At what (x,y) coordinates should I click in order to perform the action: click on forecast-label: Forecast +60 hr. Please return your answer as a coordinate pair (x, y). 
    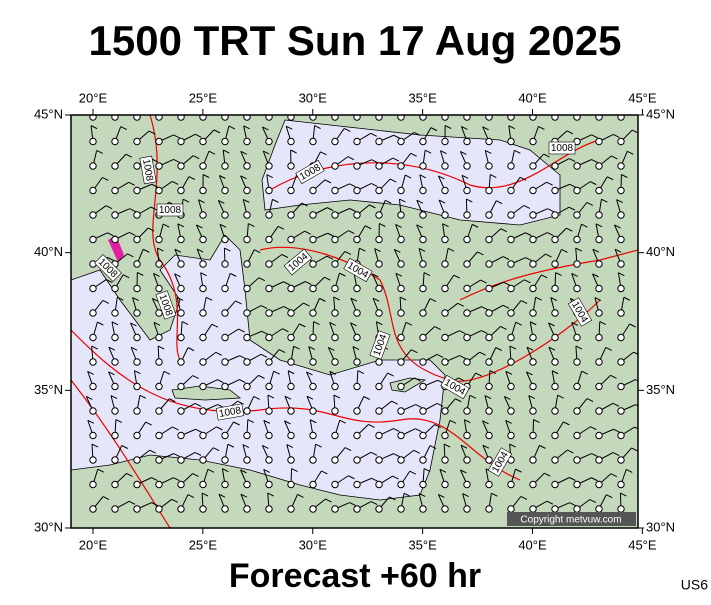
    Looking at the image, I should click on (355, 576).